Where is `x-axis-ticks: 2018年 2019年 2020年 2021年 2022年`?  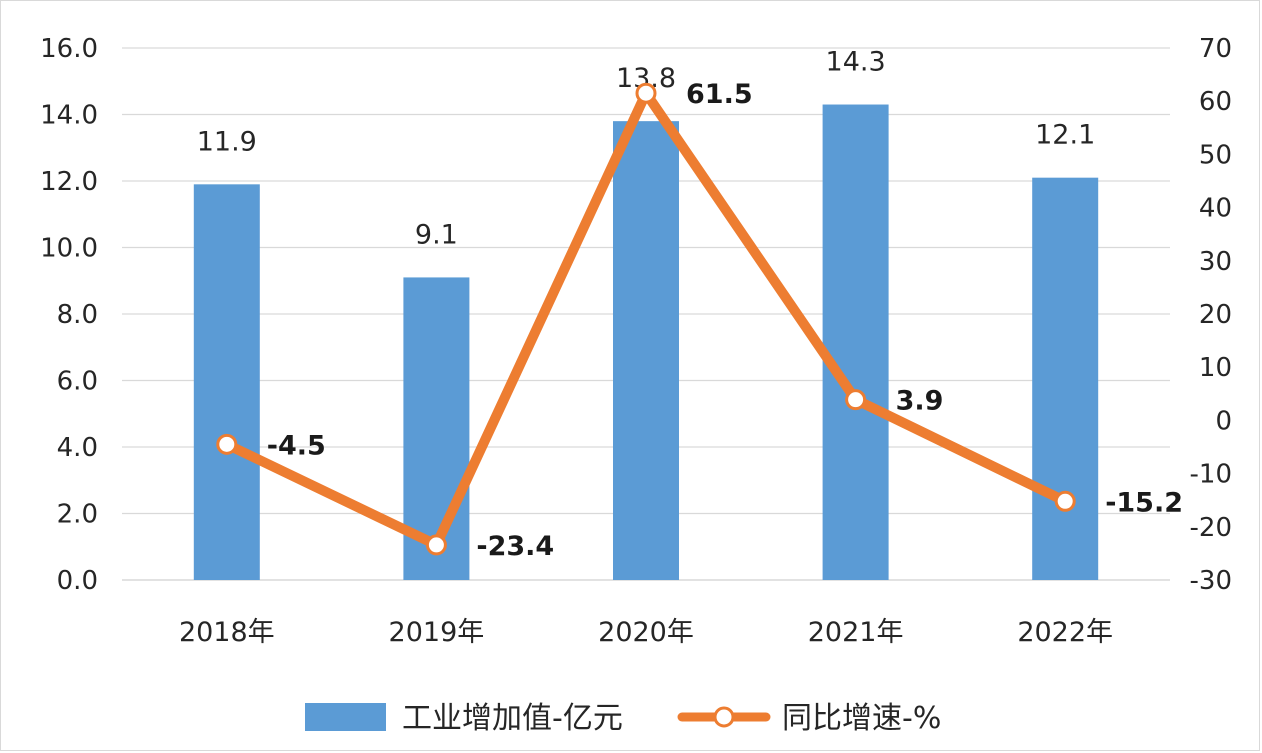 x-axis-ticks: 2018年 2019年 2020年 2021年 2022年 is located at coordinates (646, 632).